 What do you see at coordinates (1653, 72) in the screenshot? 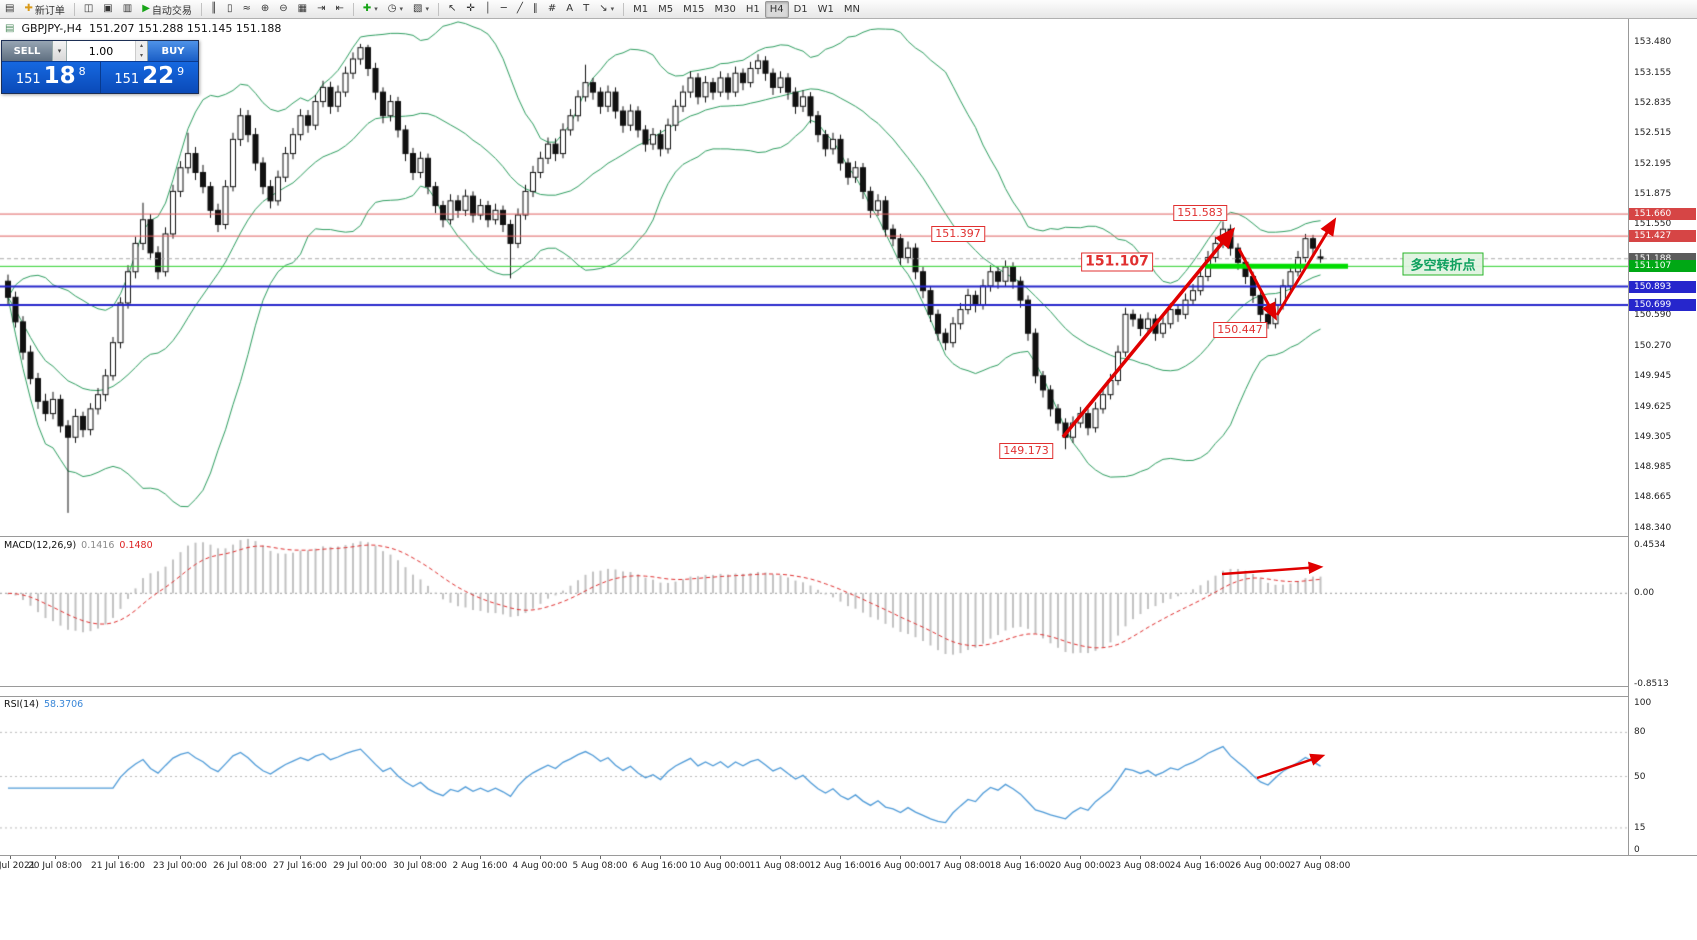
I see `price-tick: 153.155` at bounding box center [1653, 72].